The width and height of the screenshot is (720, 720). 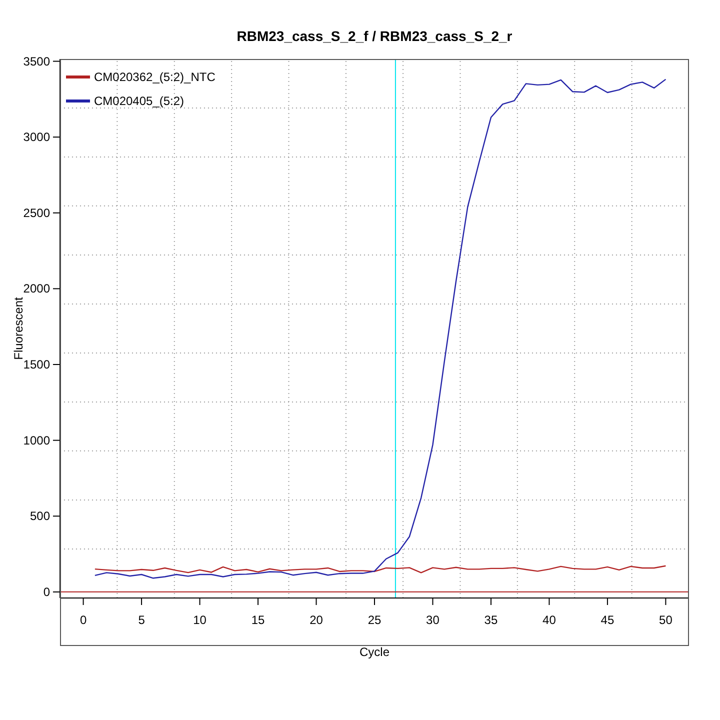 What do you see at coordinates (139, 101) in the screenshot?
I see `legend-label: CM020405_(5:2)` at bounding box center [139, 101].